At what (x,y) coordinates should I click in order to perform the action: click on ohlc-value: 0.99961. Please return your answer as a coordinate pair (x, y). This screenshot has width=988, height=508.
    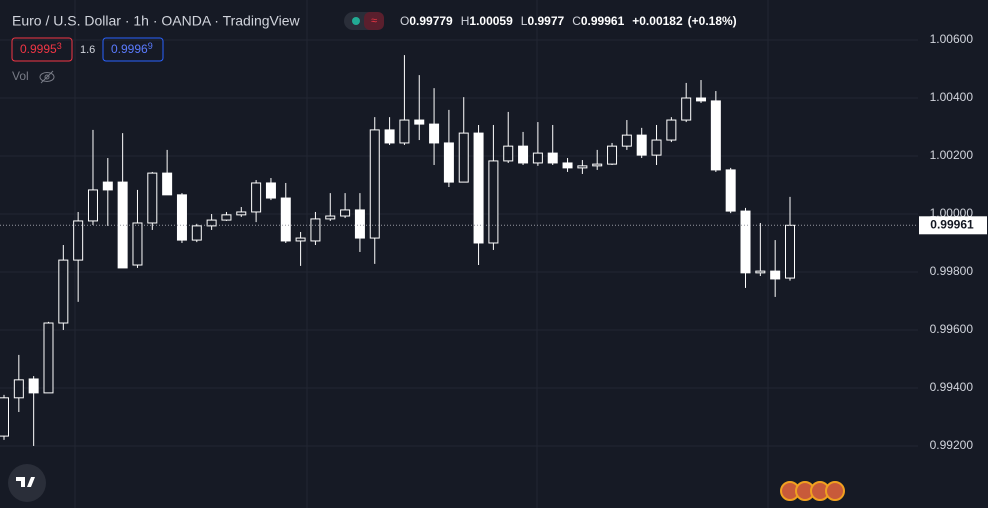
    Looking at the image, I should click on (603, 21).